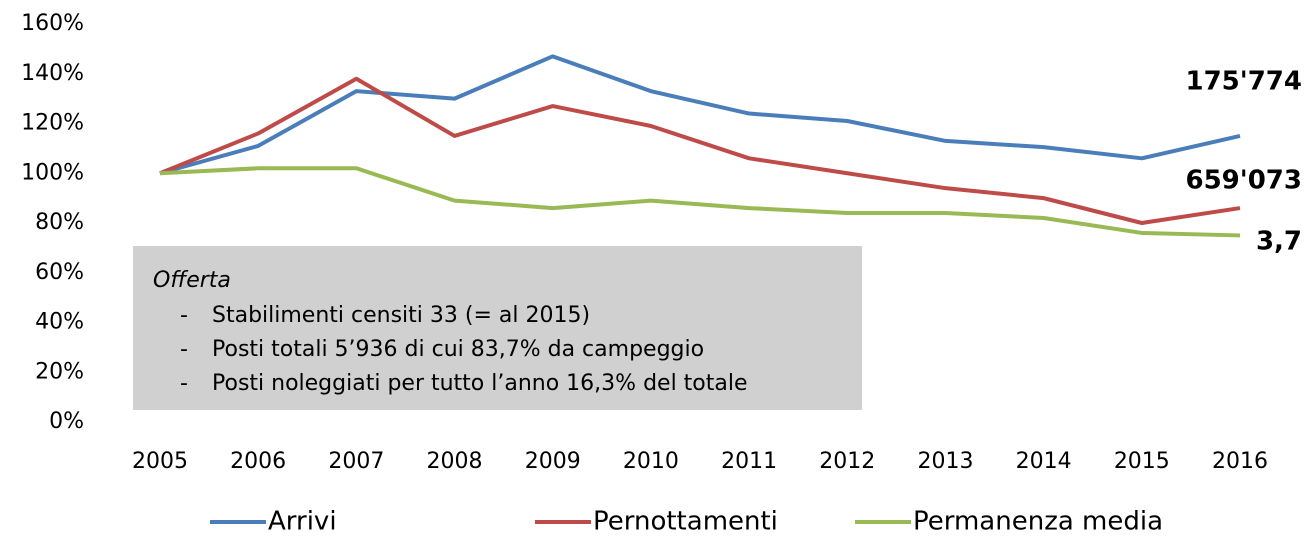 The image size is (1308, 536). Describe the element at coordinates (66, 421) in the screenshot. I see `y-tick-label: 0%` at that location.